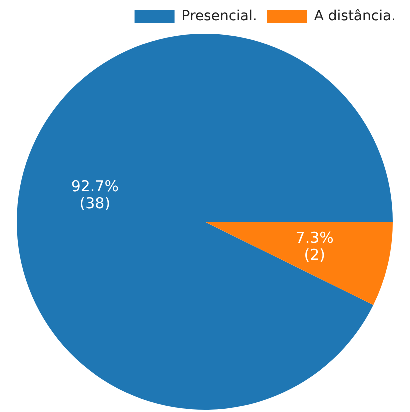  I want to click on data-label: 92.7% (38), so click(95, 195).